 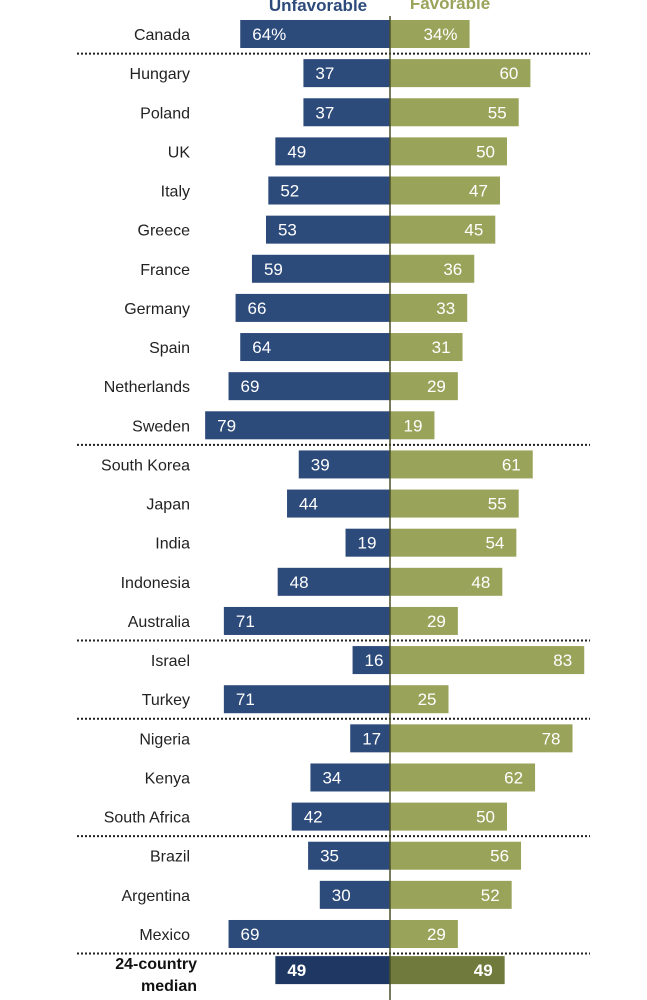 I want to click on value-label-favorable: 62, so click(x=513, y=777).